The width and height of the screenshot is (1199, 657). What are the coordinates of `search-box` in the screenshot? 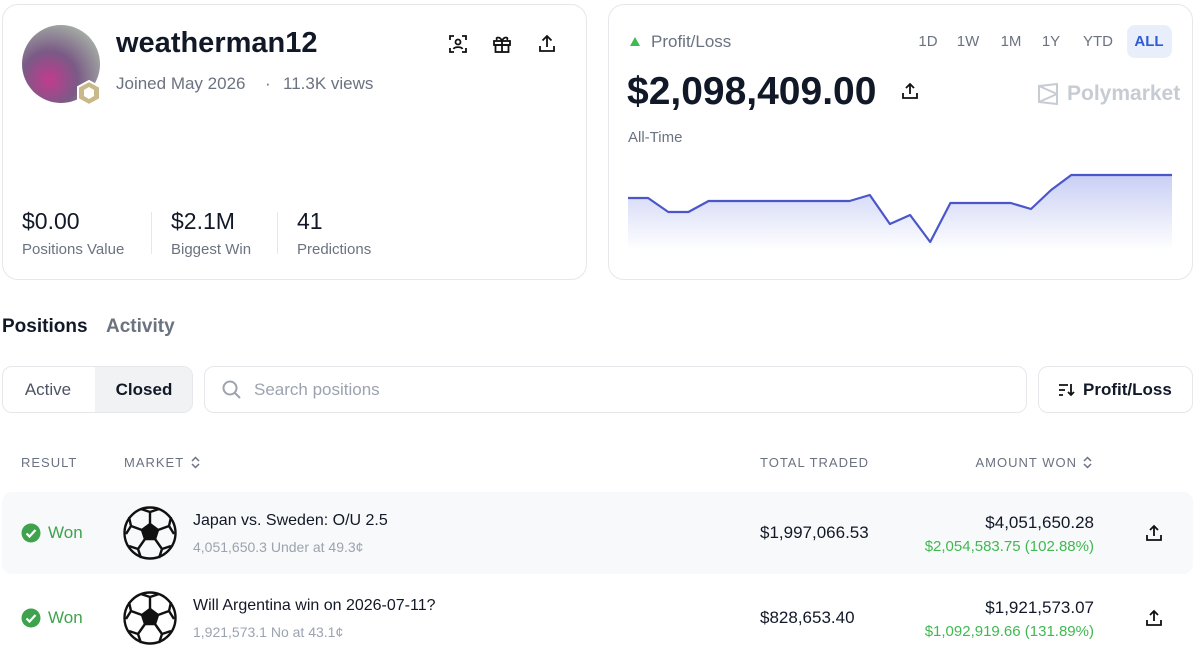 It's located at (615, 389).